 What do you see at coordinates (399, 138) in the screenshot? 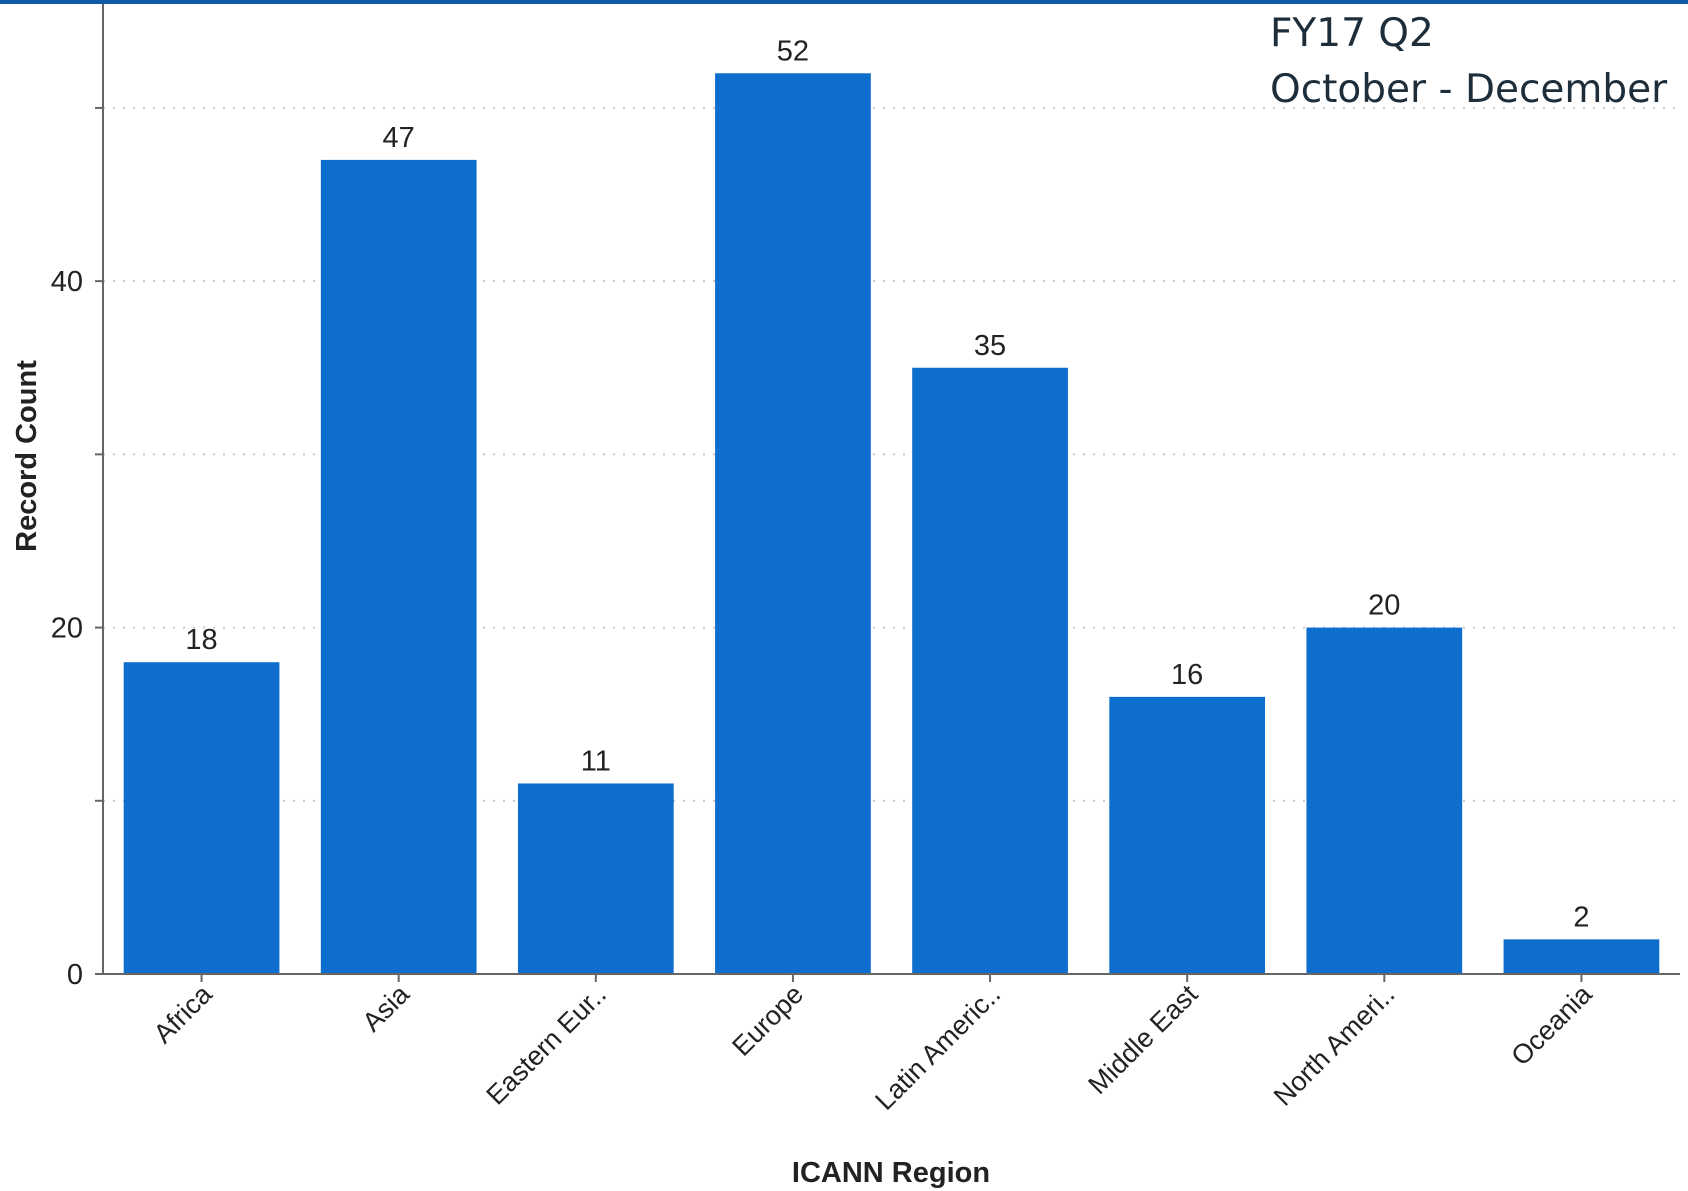
I see `data-label: 47` at bounding box center [399, 138].